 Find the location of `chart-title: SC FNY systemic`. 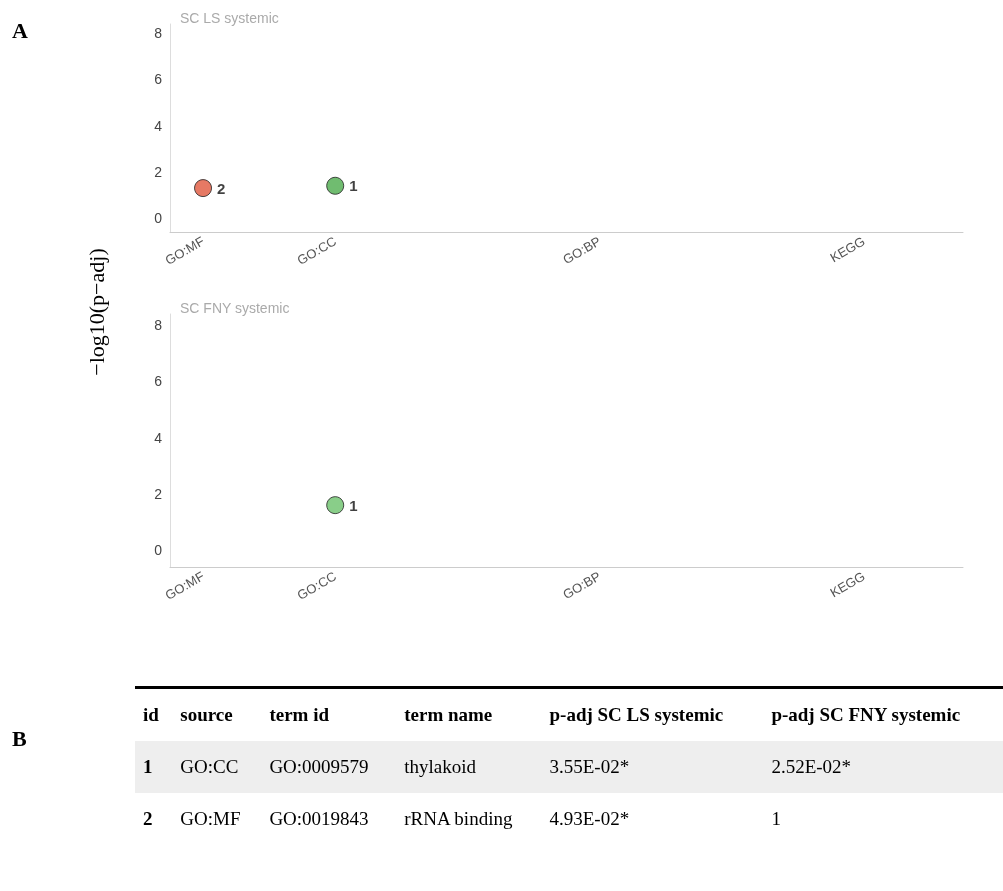

chart-title: SC FNY systemic is located at coordinates (235, 308).